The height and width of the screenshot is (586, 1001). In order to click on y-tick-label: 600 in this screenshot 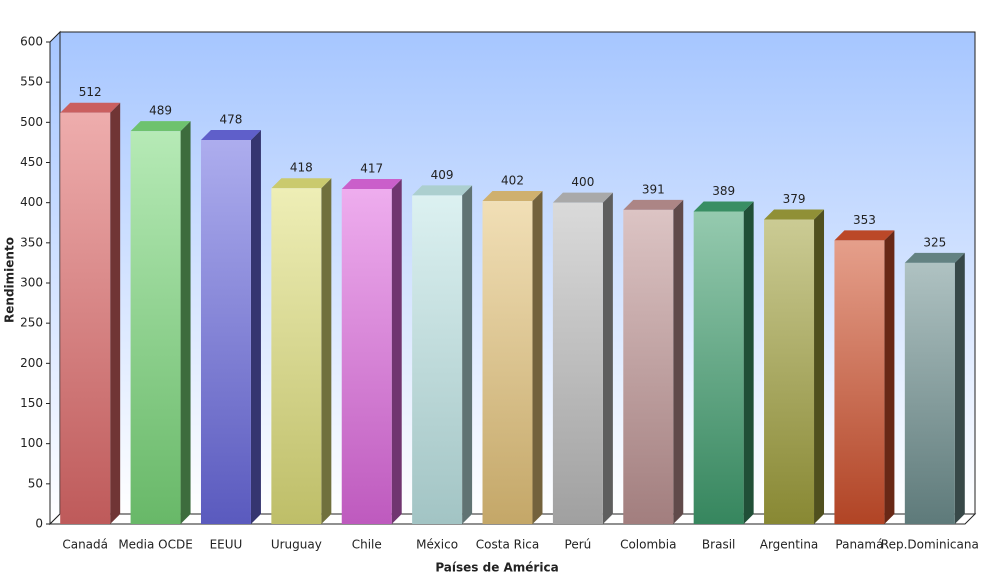, I will do `click(31, 42)`.